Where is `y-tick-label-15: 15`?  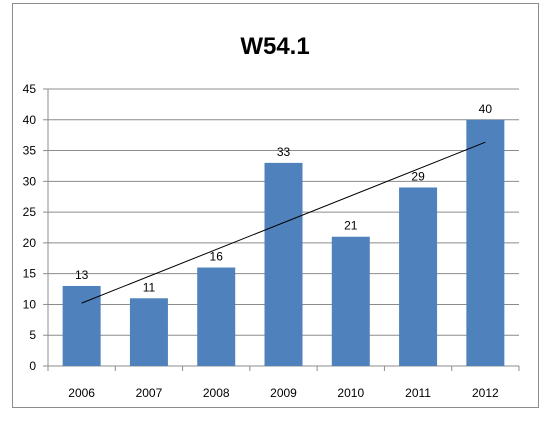
y-tick-label-15: 15 is located at coordinates (30, 274).